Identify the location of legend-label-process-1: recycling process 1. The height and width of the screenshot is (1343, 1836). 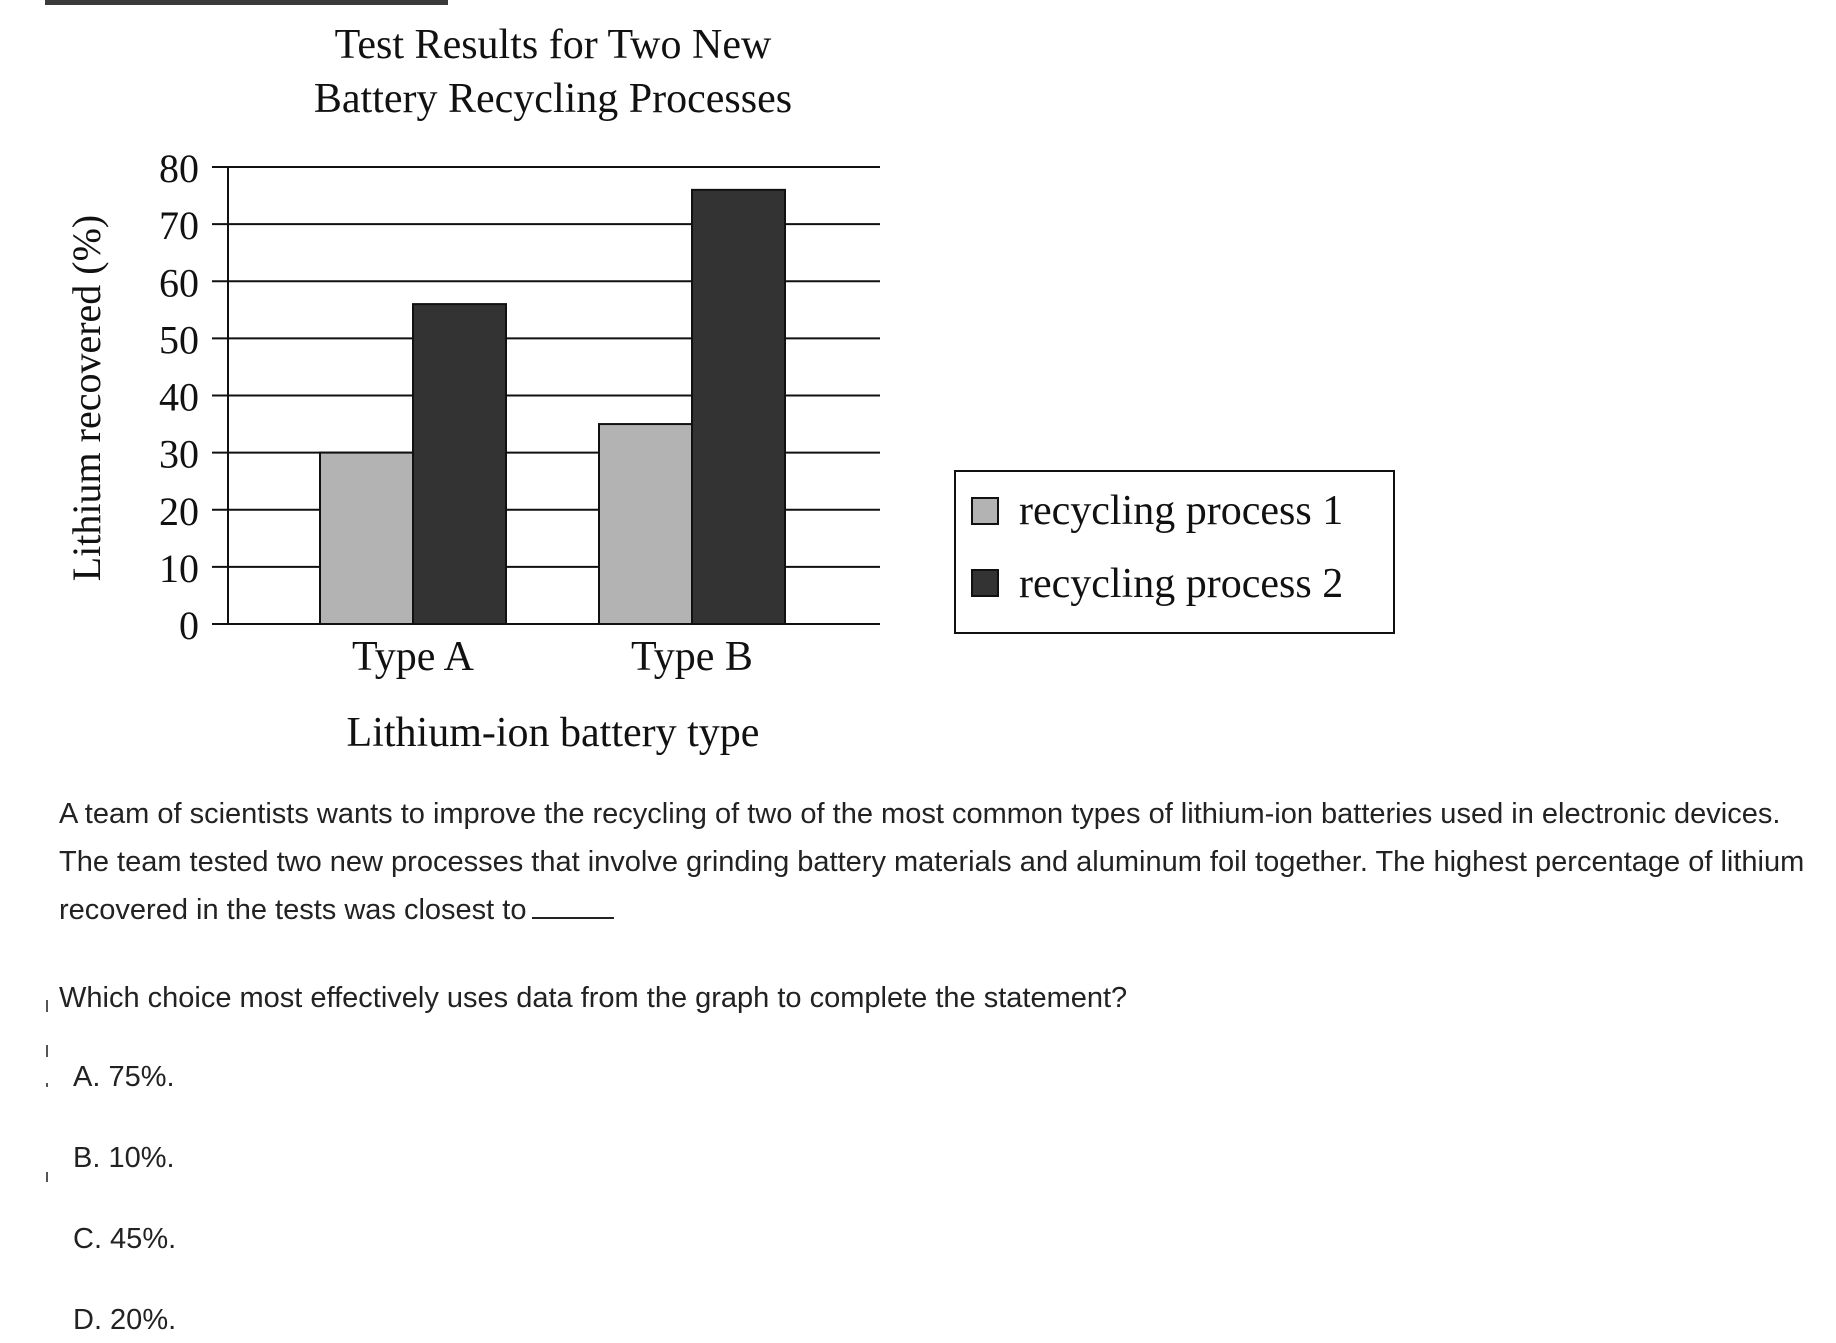
(1181, 511).